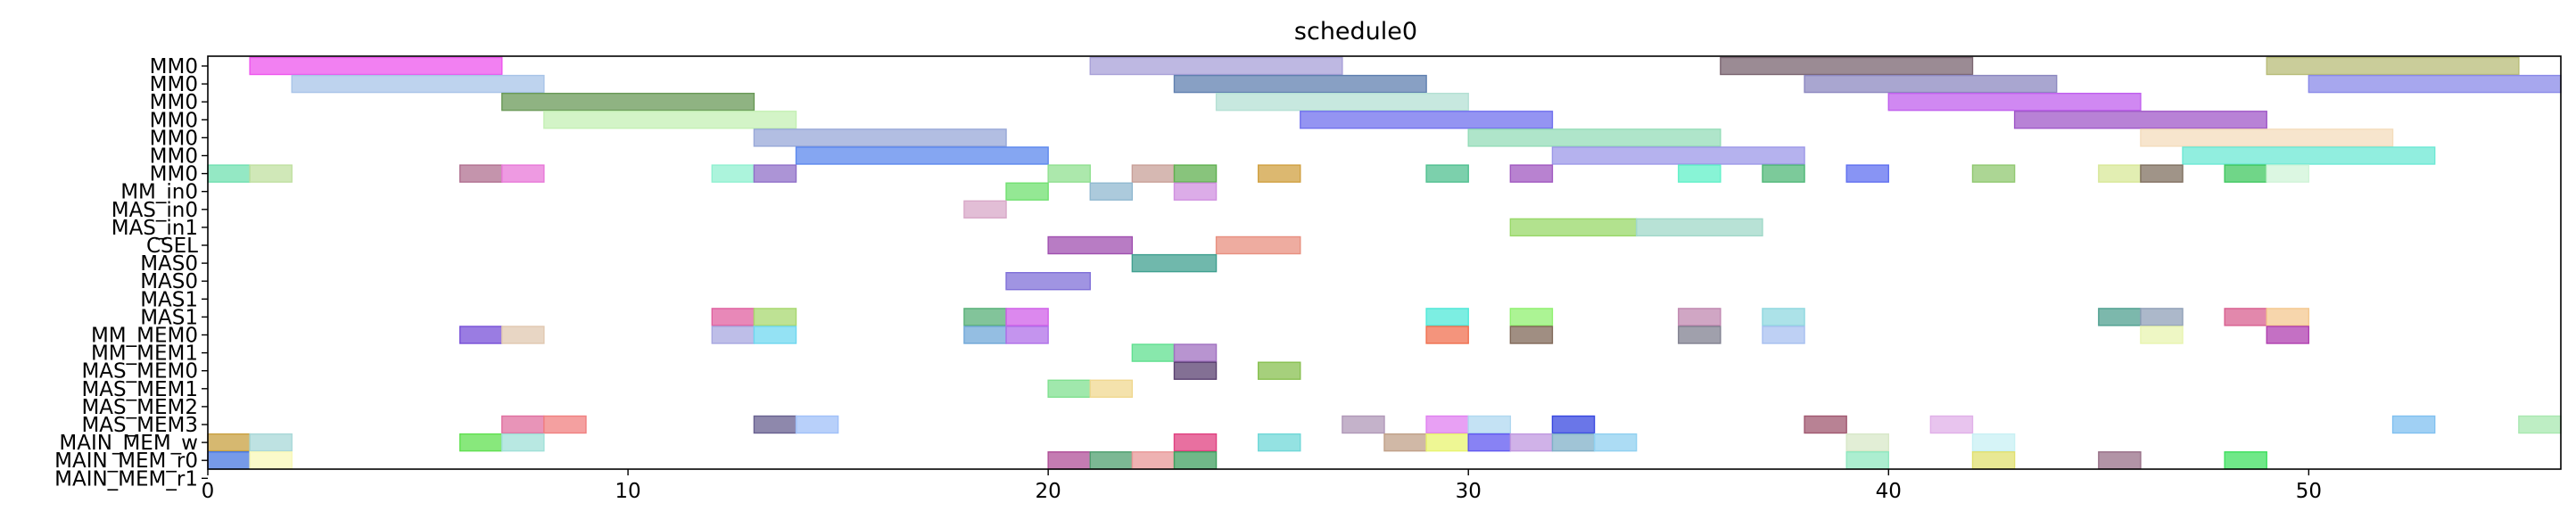 The image size is (2576, 528). I want to click on x-tick-label: 50, so click(2309, 491).